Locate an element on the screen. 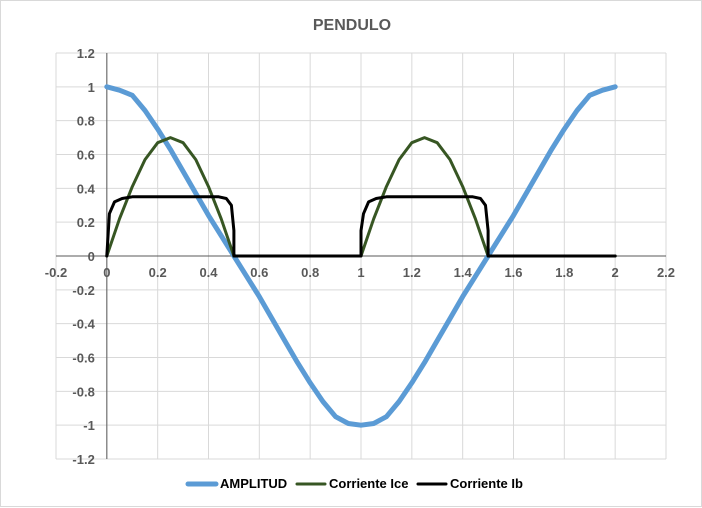 This screenshot has width=702, height=508. y-tick-label: 0 is located at coordinates (91, 256).